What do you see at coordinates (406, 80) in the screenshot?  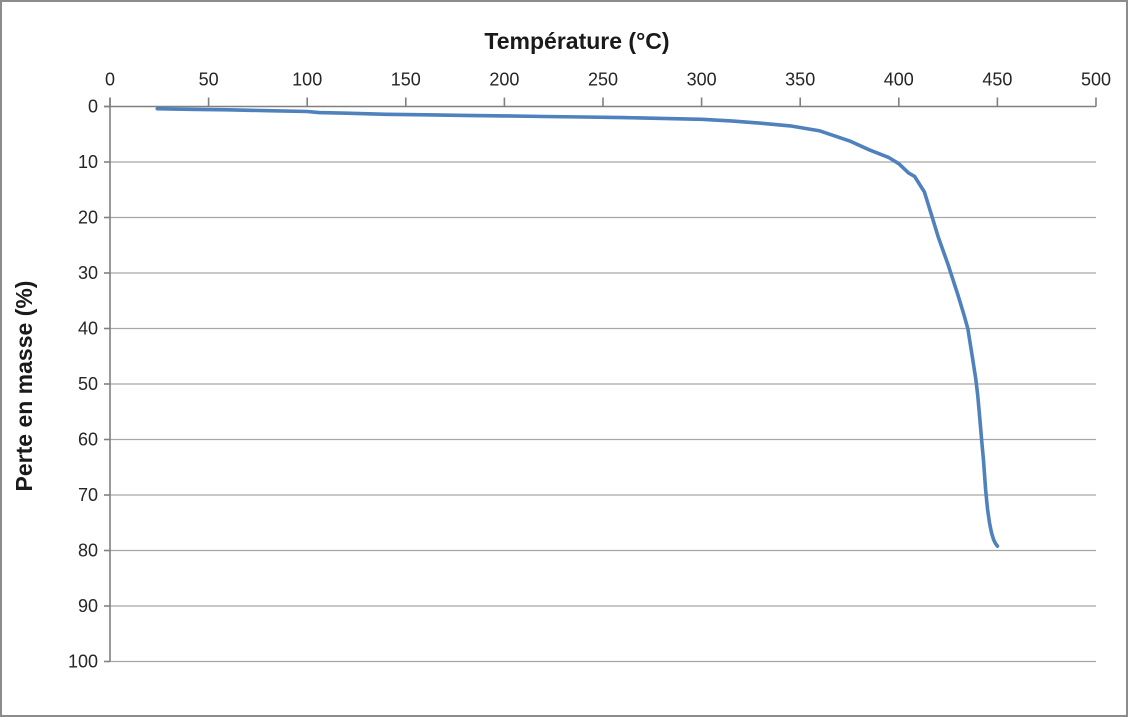 I see `x-tick-label-150: 150` at bounding box center [406, 80].